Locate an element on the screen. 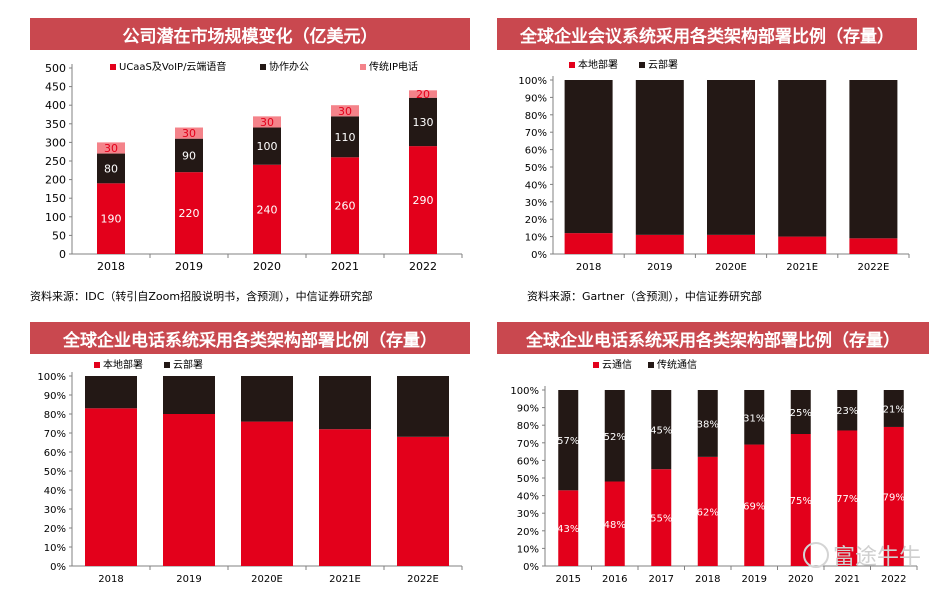  data-label: 69% is located at coordinates (754, 506).